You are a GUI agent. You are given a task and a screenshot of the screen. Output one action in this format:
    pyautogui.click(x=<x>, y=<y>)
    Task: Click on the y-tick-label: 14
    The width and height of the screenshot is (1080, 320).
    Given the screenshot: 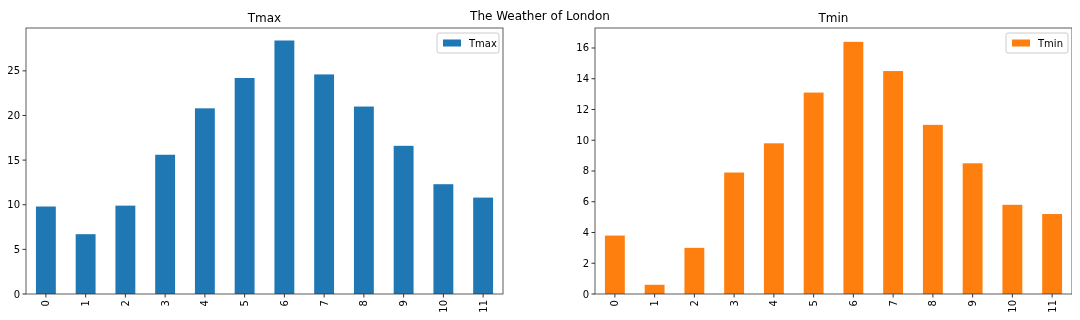 What is the action you would take?
    pyautogui.click(x=582, y=79)
    